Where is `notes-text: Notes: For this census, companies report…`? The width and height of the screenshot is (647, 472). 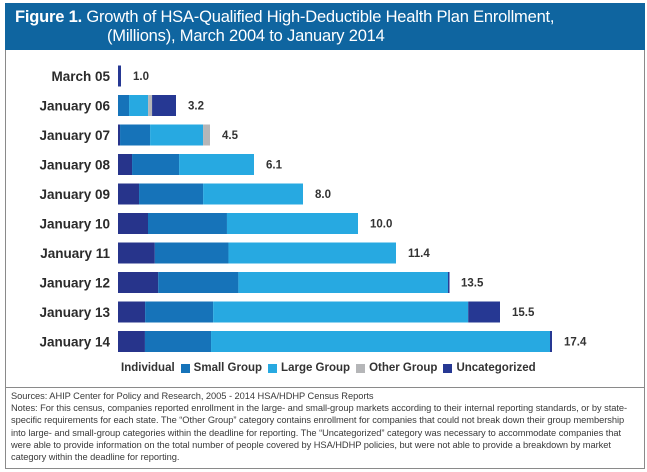
notes-text: Notes: For this census, companies report… is located at coordinates (319, 433).